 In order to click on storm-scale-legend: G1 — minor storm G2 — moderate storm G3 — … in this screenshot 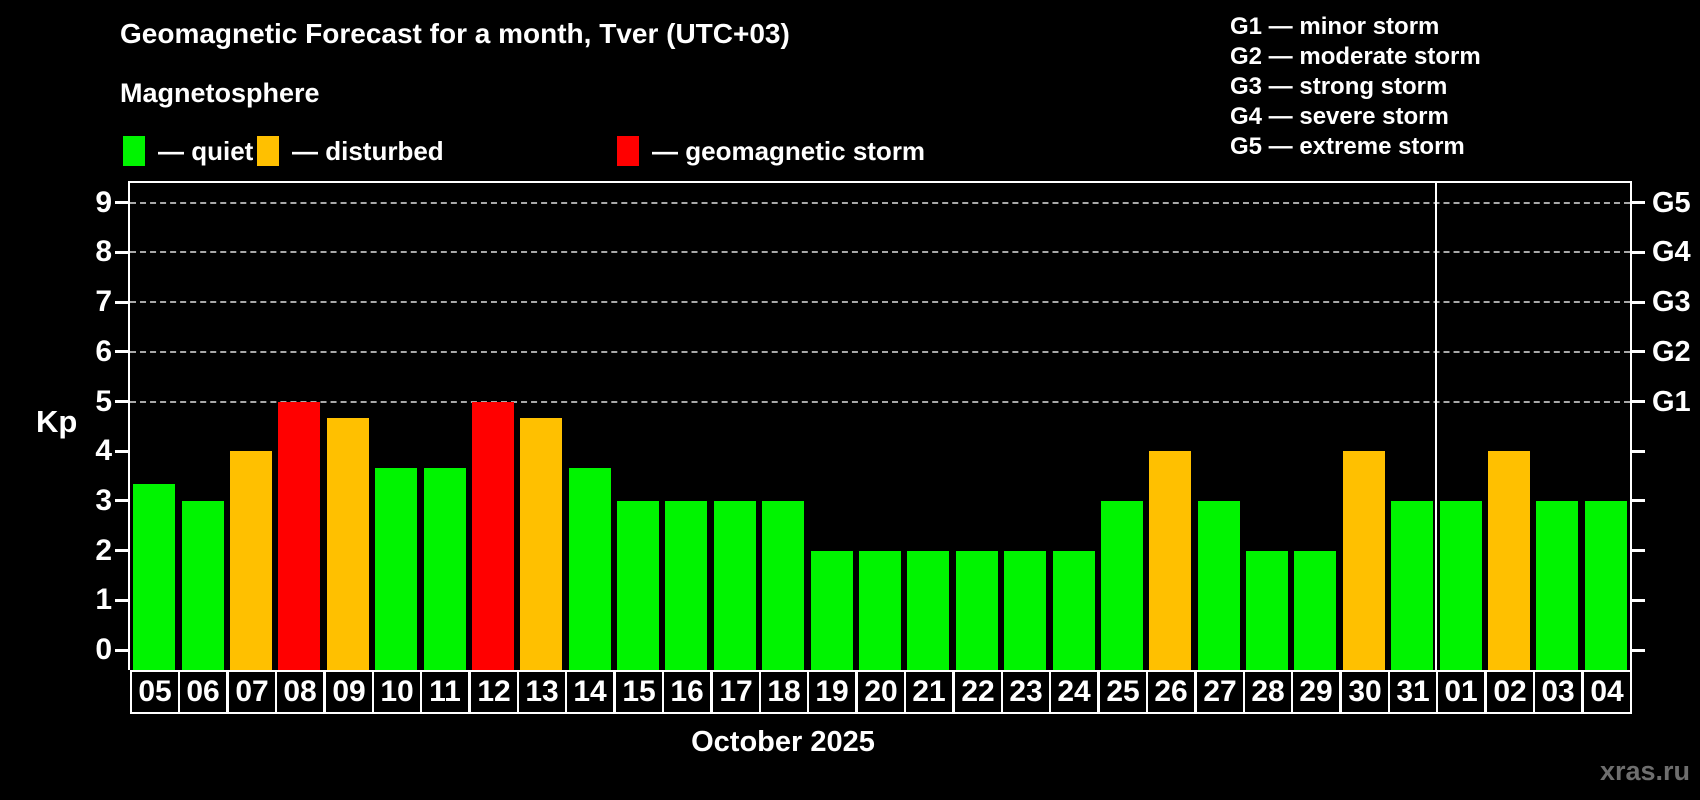, I will do `click(1355, 87)`.